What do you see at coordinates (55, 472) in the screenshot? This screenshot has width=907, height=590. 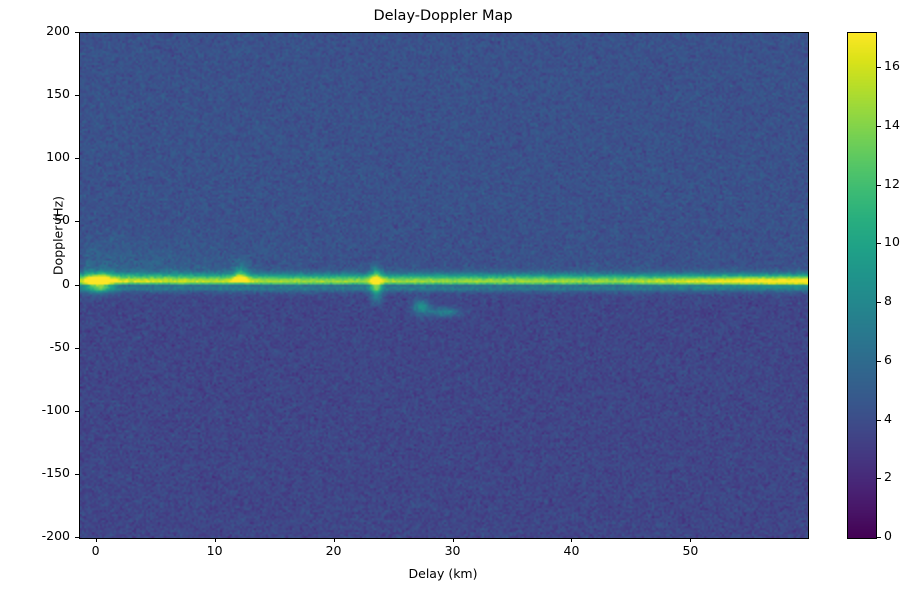 I see `y-tick-label: -150` at bounding box center [55, 472].